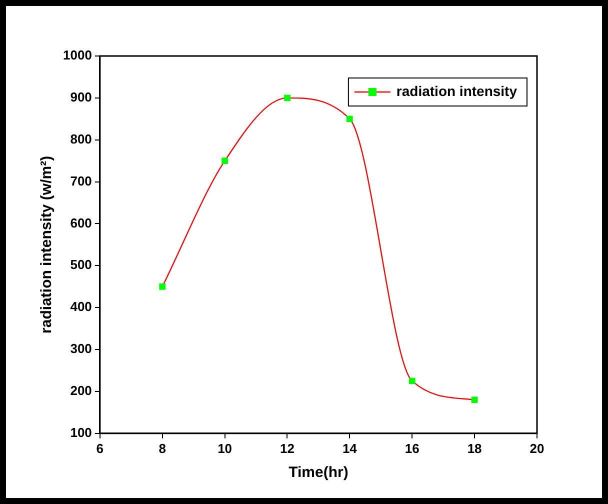 Image resolution: width=608 pixels, height=504 pixels. Describe the element at coordinates (81, 222) in the screenshot. I see `y-tick-label: 600` at that location.